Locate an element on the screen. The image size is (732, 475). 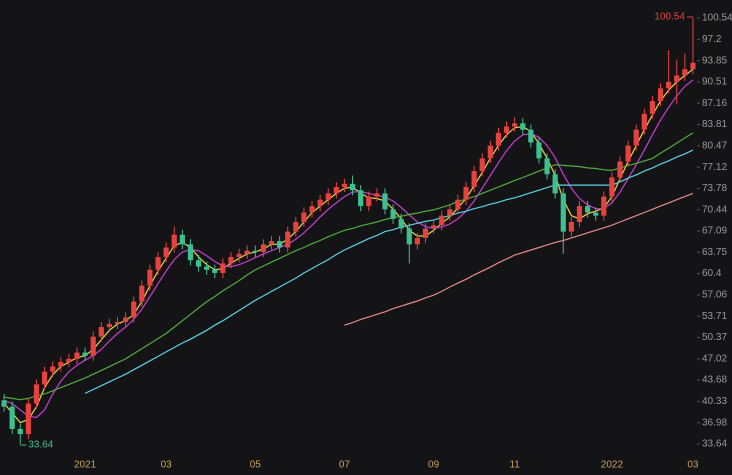
y-tick-label: 93.85 is located at coordinates (714, 60).